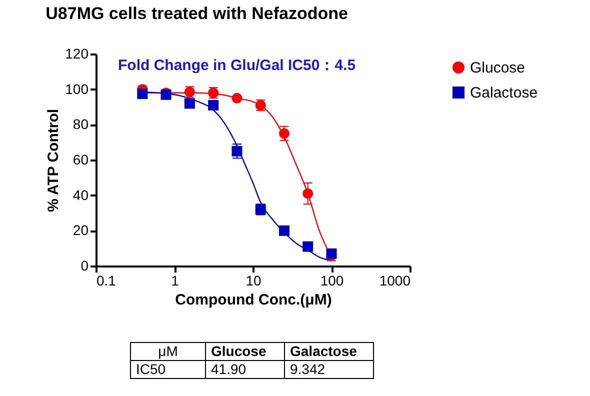 The width and height of the screenshot is (590, 396). What do you see at coordinates (253, 300) in the screenshot?
I see `x-axis-title: Compound Conc.(μM)` at bounding box center [253, 300].